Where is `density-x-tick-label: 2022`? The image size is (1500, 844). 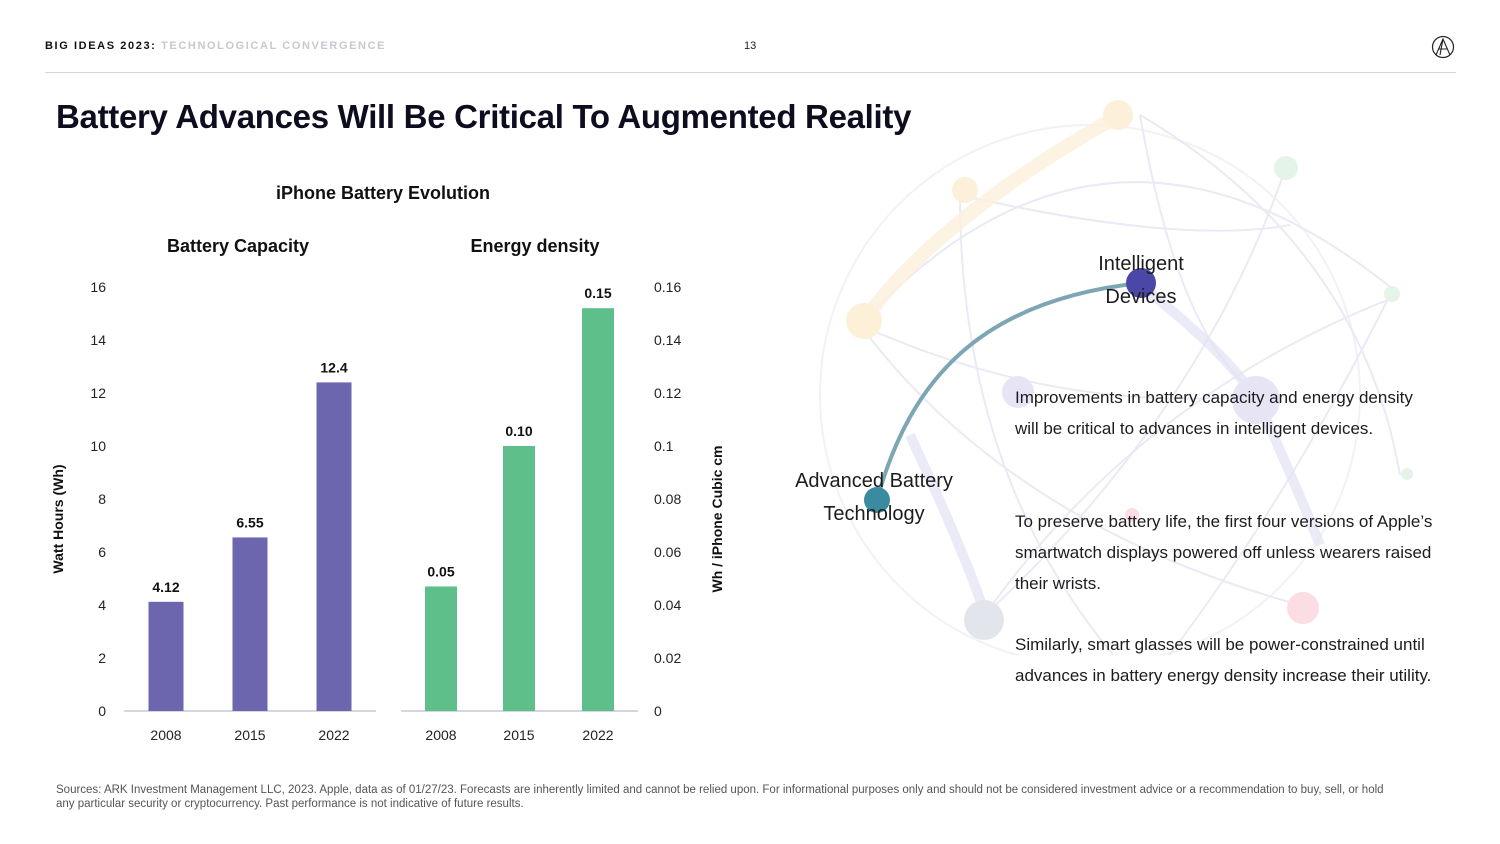
density-x-tick-label: 2022 is located at coordinates (597, 735).